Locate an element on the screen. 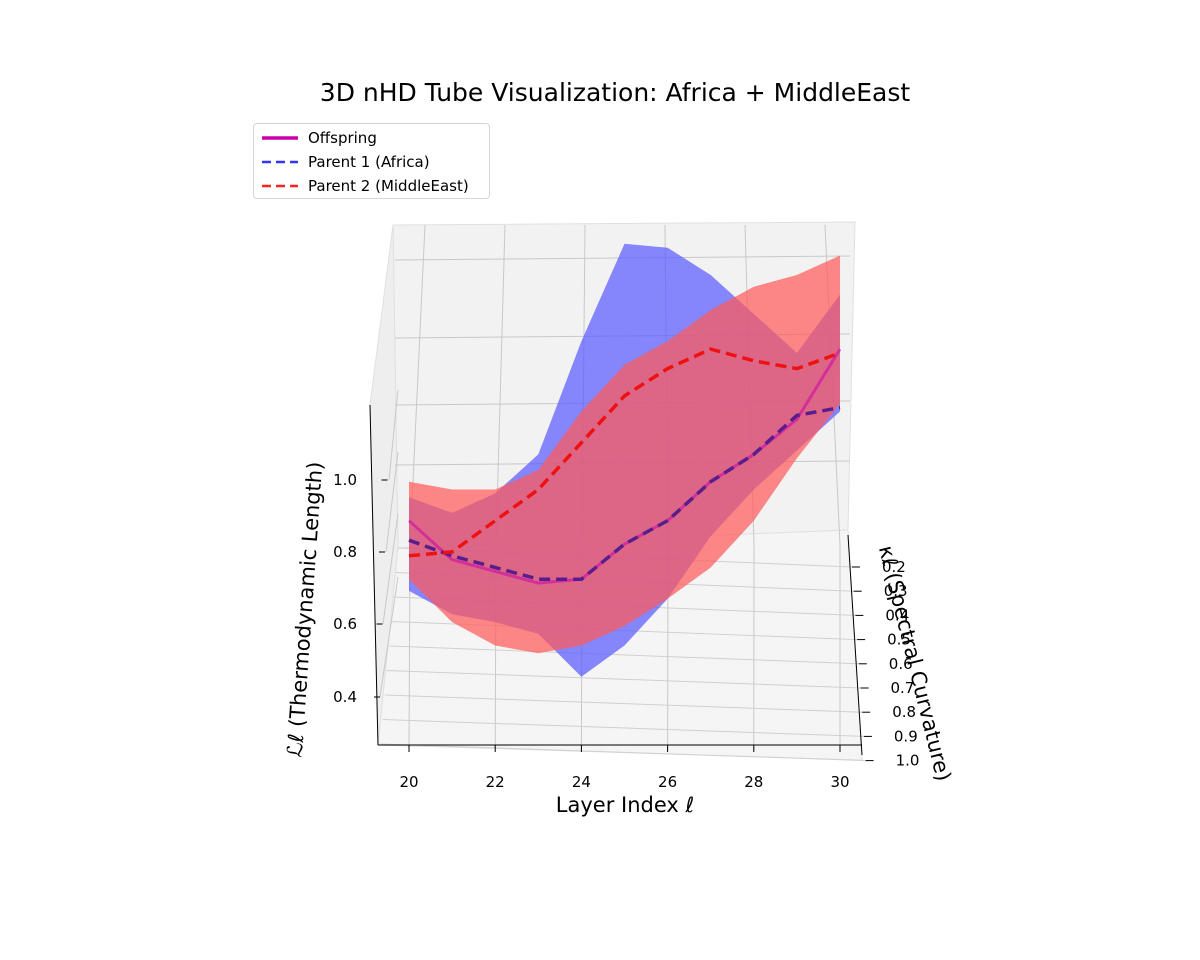  series-line-parent2 is located at coordinates (624, 452).